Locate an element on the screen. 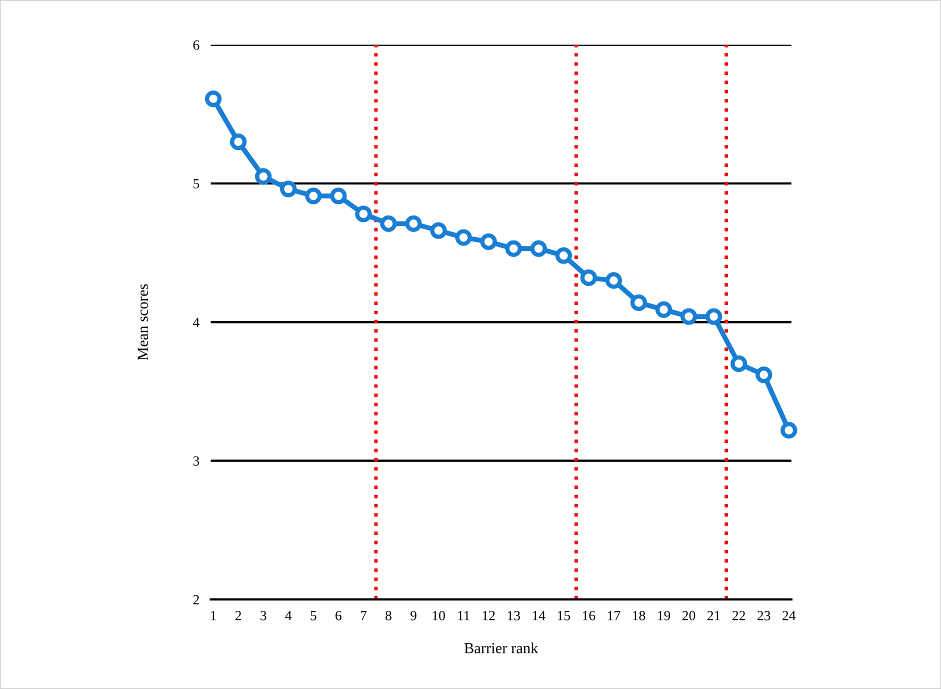  x-tick-label: 8 is located at coordinates (389, 615).